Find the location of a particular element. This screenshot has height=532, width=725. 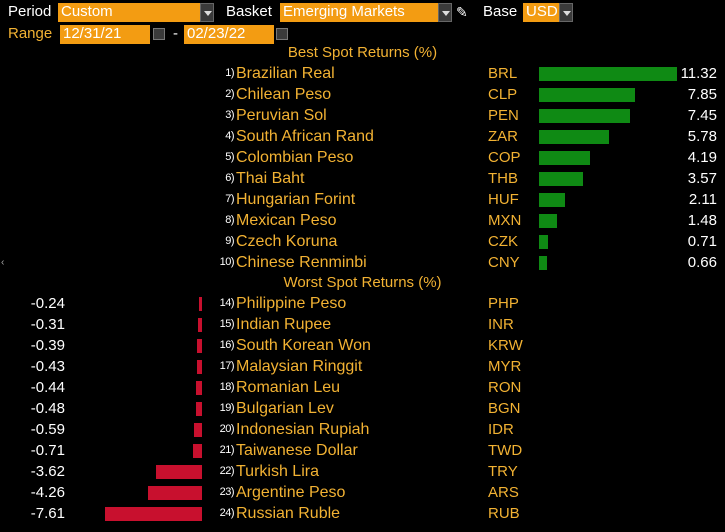

currency-code: COP is located at coordinates (504, 157).